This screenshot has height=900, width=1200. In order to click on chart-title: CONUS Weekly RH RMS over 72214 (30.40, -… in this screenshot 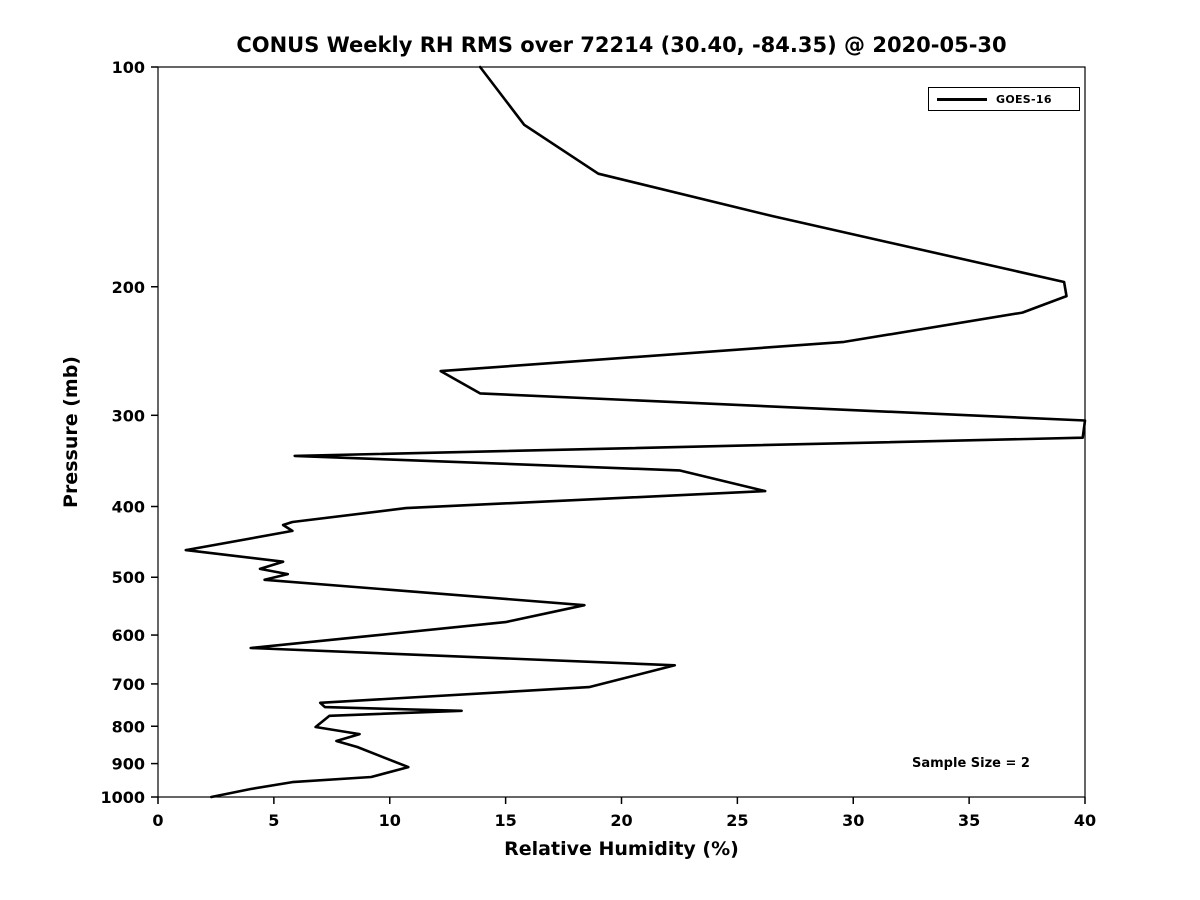, I will do `click(621, 45)`.